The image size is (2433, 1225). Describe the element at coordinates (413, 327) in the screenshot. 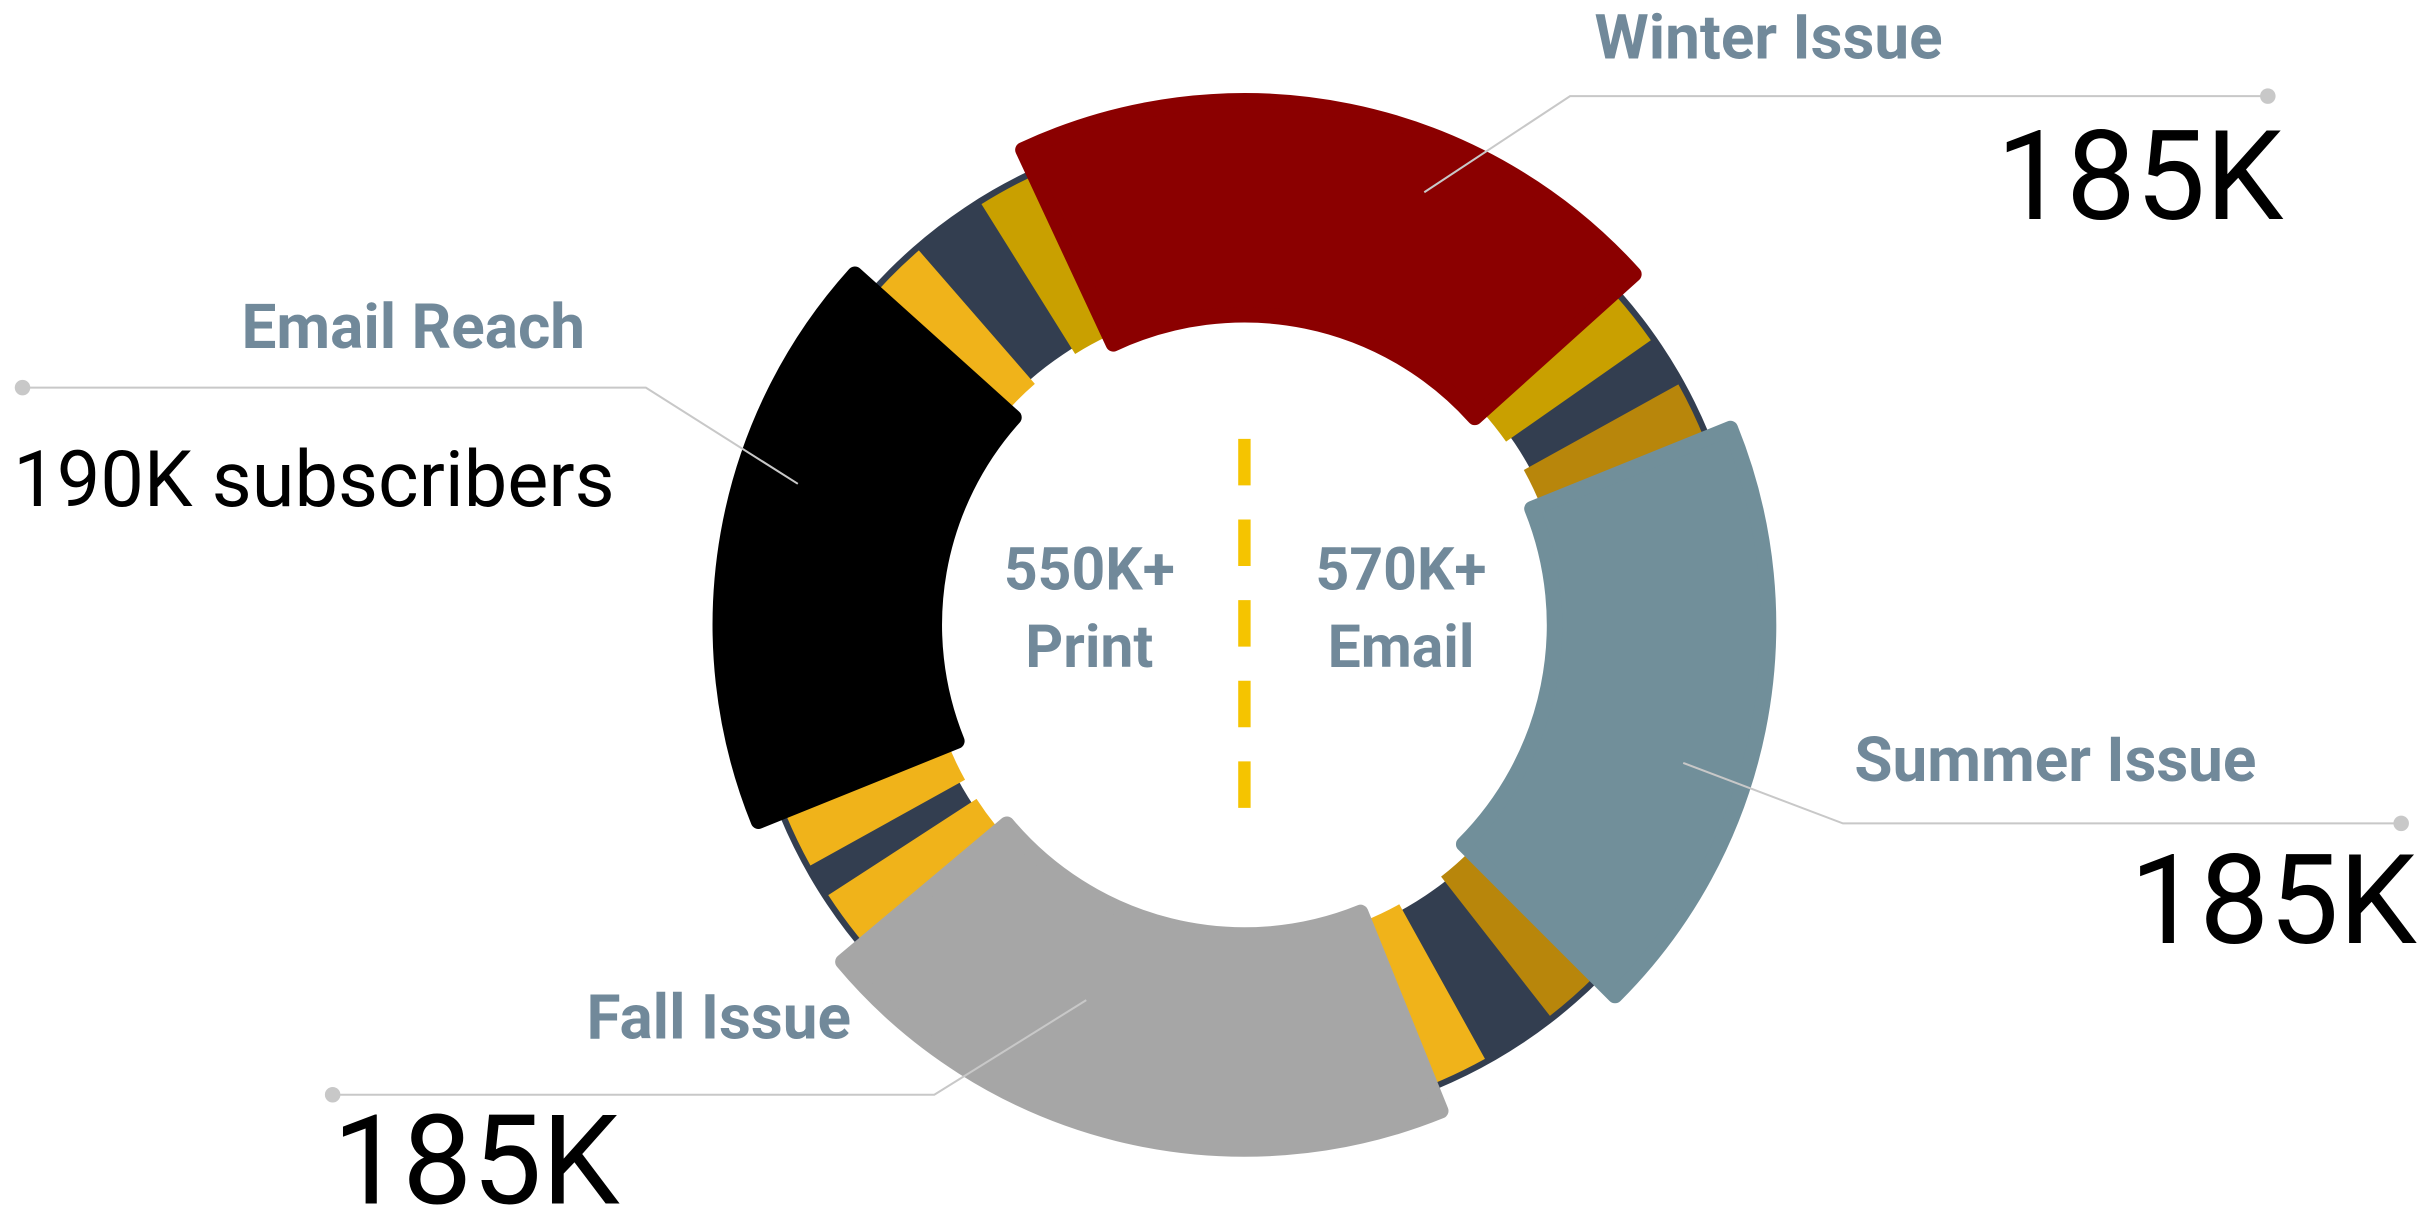

I see `segment-label: Email Reach` at that location.